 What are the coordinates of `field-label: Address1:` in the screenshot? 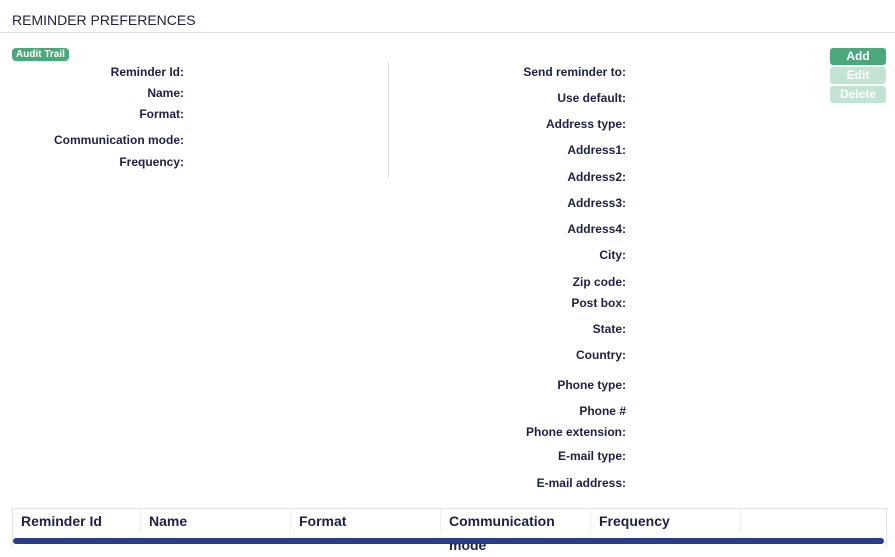 It's located at (596, 150).